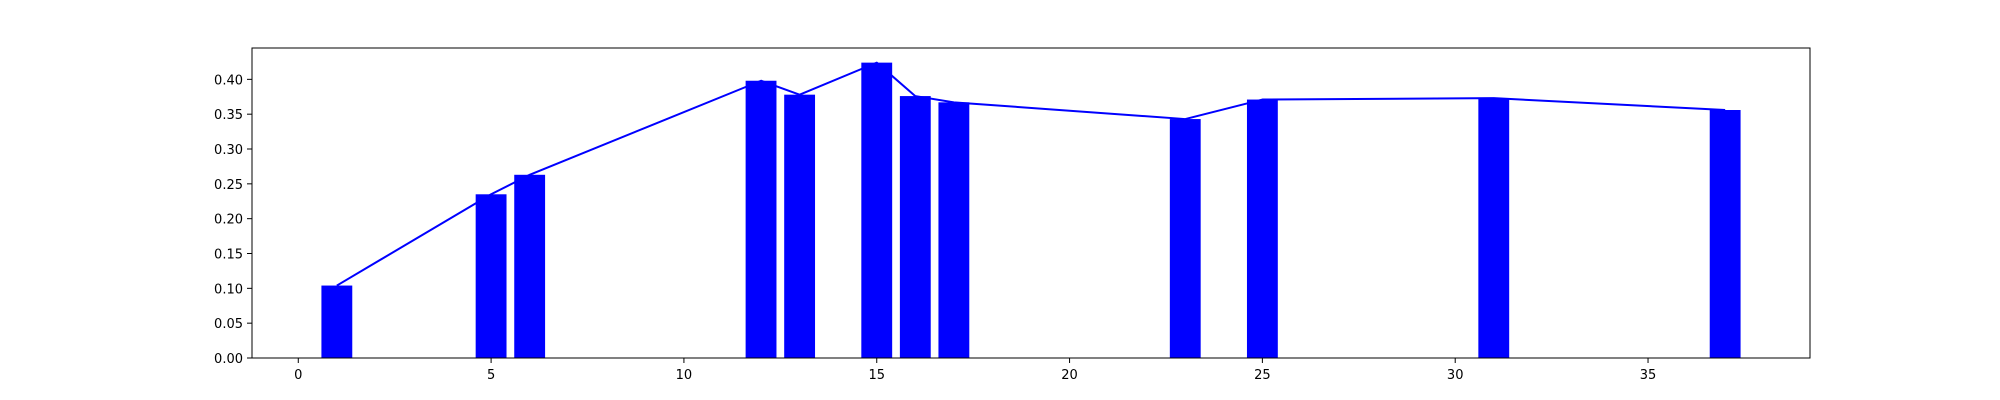 The width and height of the screenshot is (2000, 400). I want to click on y-tick-label: 0.15, so click(228, 255).